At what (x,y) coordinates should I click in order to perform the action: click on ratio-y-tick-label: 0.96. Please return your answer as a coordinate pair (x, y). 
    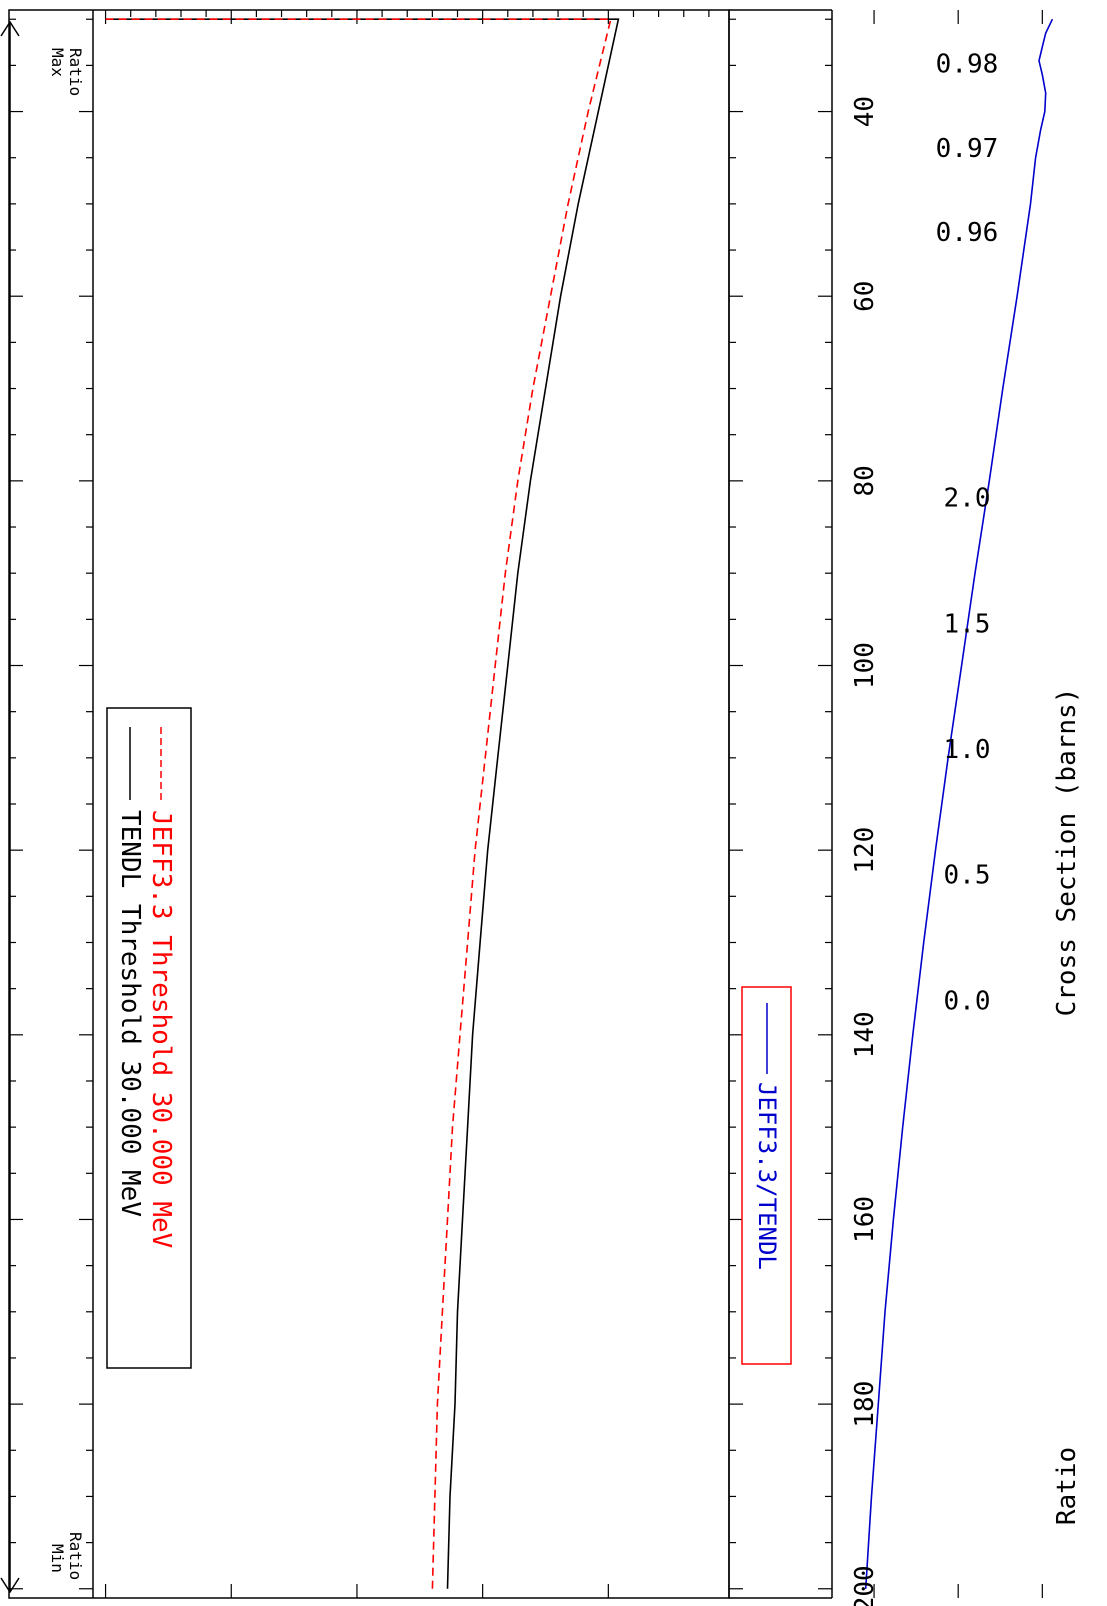
    Looking at the image, I should click on (967, 233).